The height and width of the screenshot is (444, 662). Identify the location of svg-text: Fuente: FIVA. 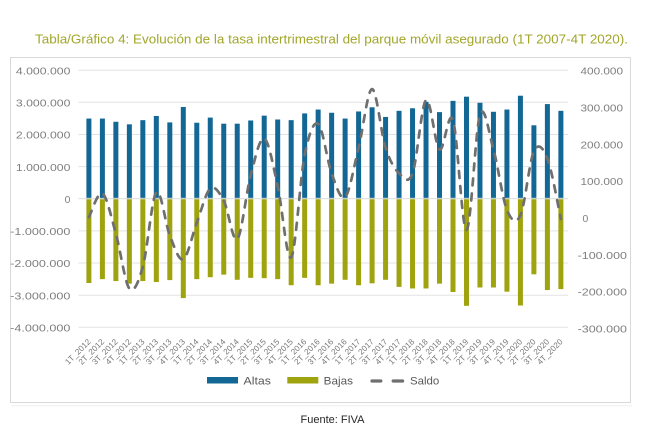
(333, 420).